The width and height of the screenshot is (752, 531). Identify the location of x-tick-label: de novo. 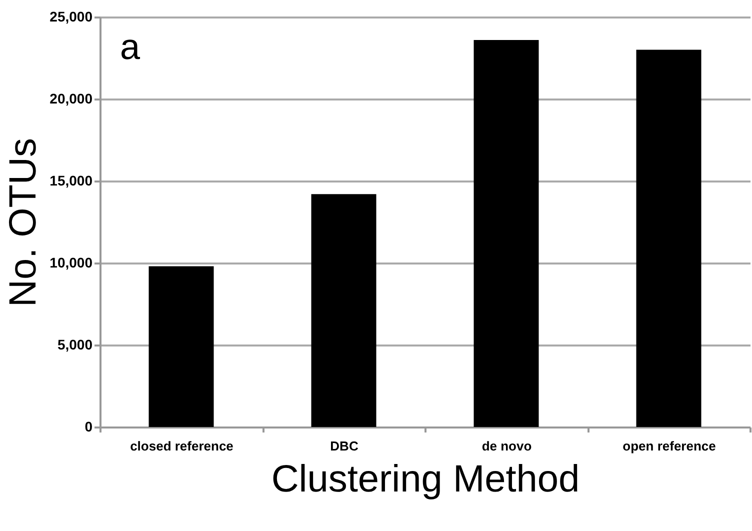
(507, 446).